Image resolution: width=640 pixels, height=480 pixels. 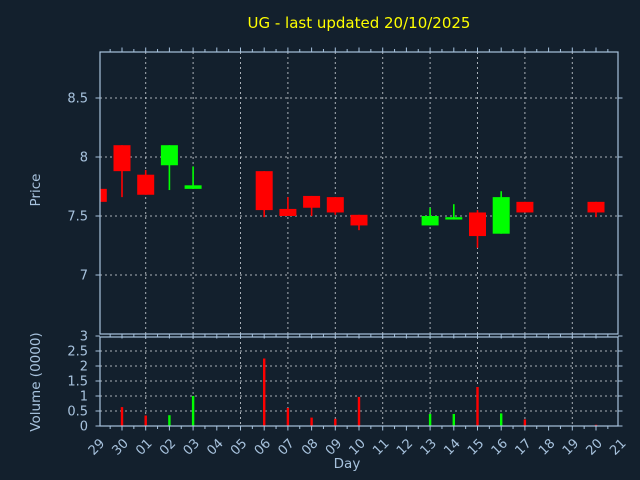 I want to click on price-tick-label: 7, so click(x=84, y=276).